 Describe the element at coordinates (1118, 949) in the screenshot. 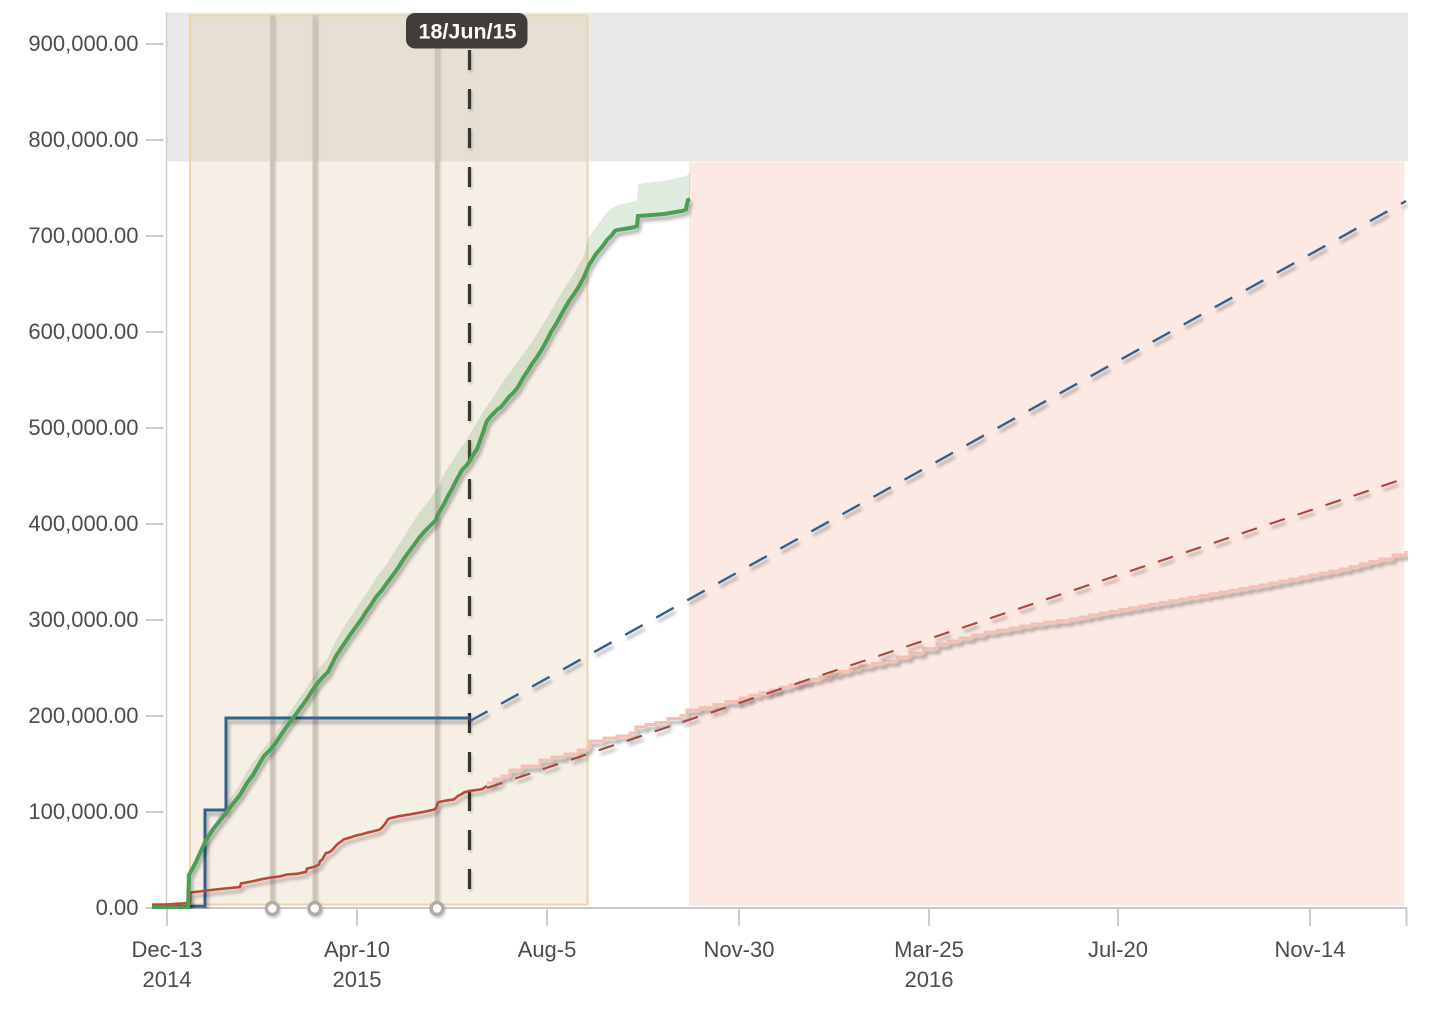

I see `svg-text: Jul-20` at that location.